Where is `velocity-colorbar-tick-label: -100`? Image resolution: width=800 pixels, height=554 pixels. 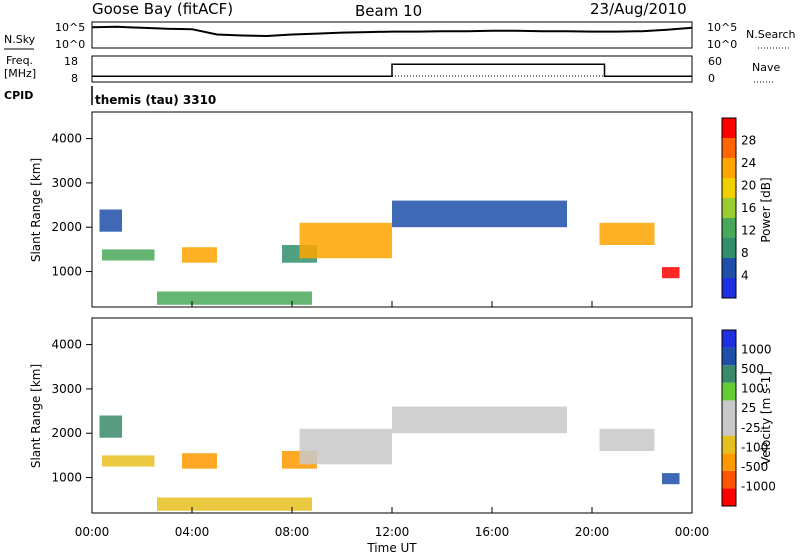
velocity-colorbar-tick-label: -100 is located at coordinates (754, 447).